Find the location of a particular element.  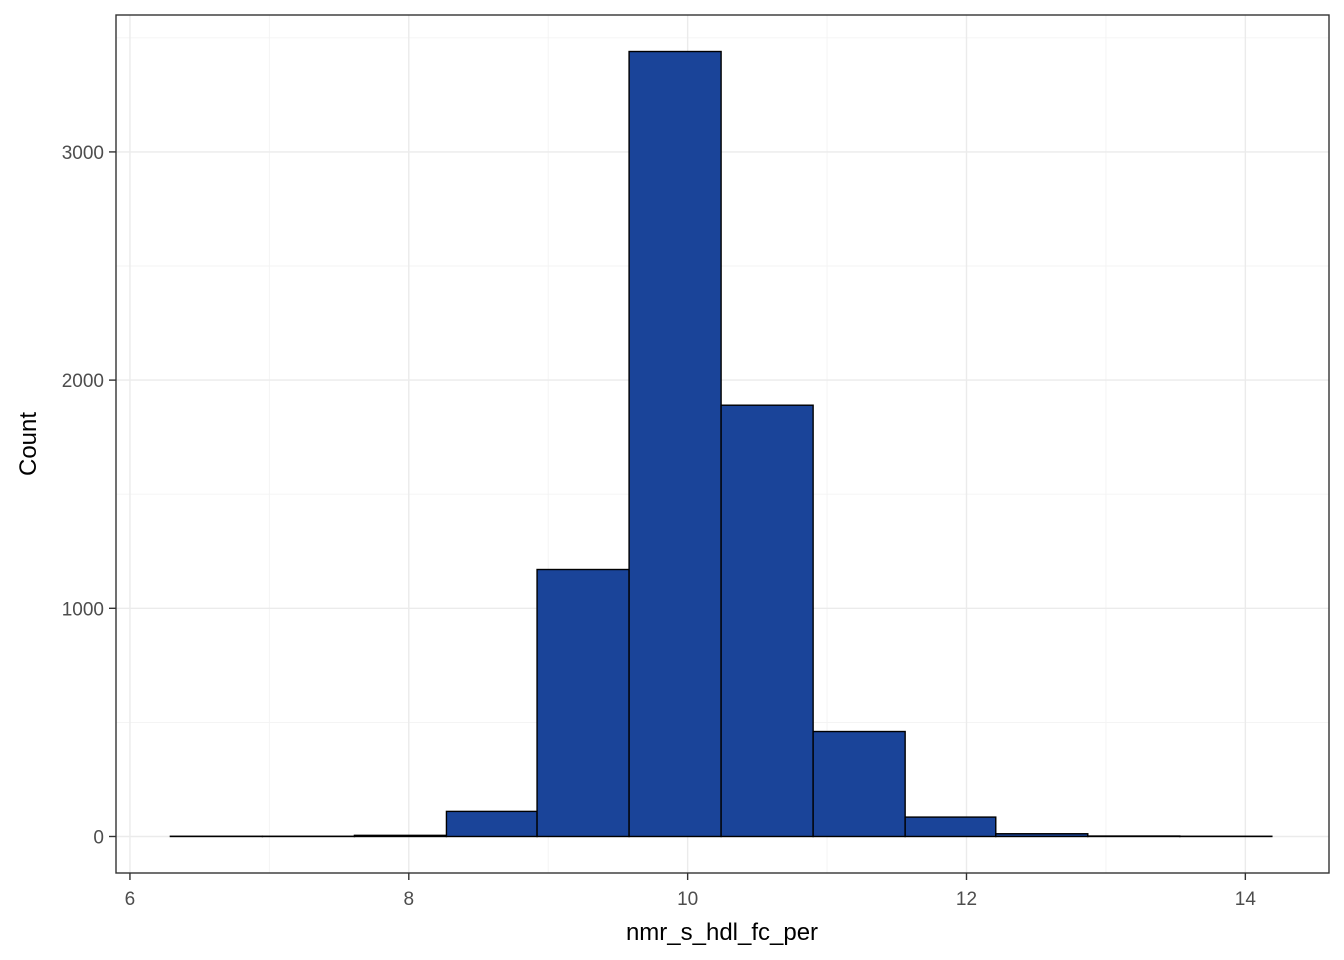

y-tick-label: 2000 is located at coordinates (83, 381).